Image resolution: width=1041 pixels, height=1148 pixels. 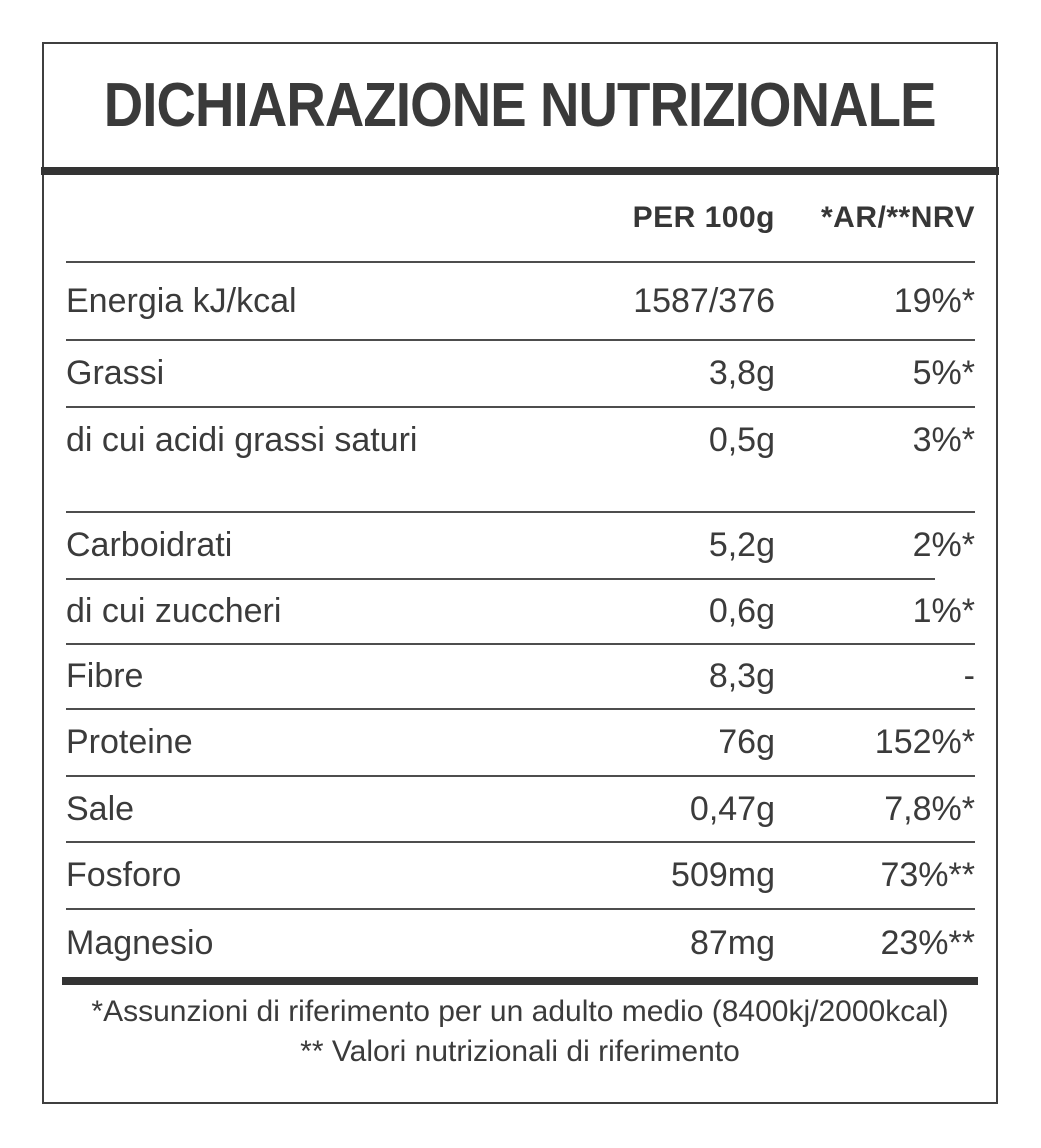 I want to click on table-header-row: PER 100g *AR/**NRV, so click(x=520, y=218).